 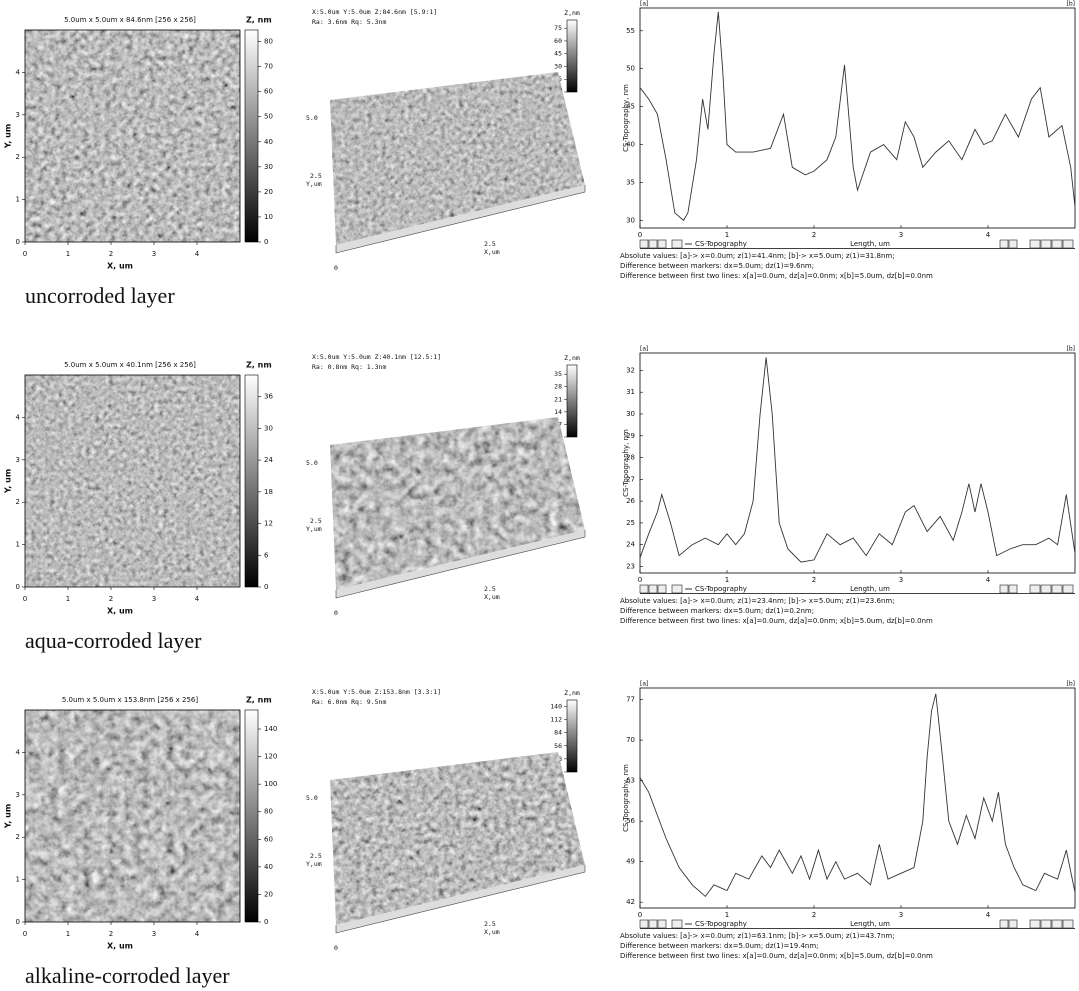 I want to click on y-tick-label: 27, so click(x=630, y=479).